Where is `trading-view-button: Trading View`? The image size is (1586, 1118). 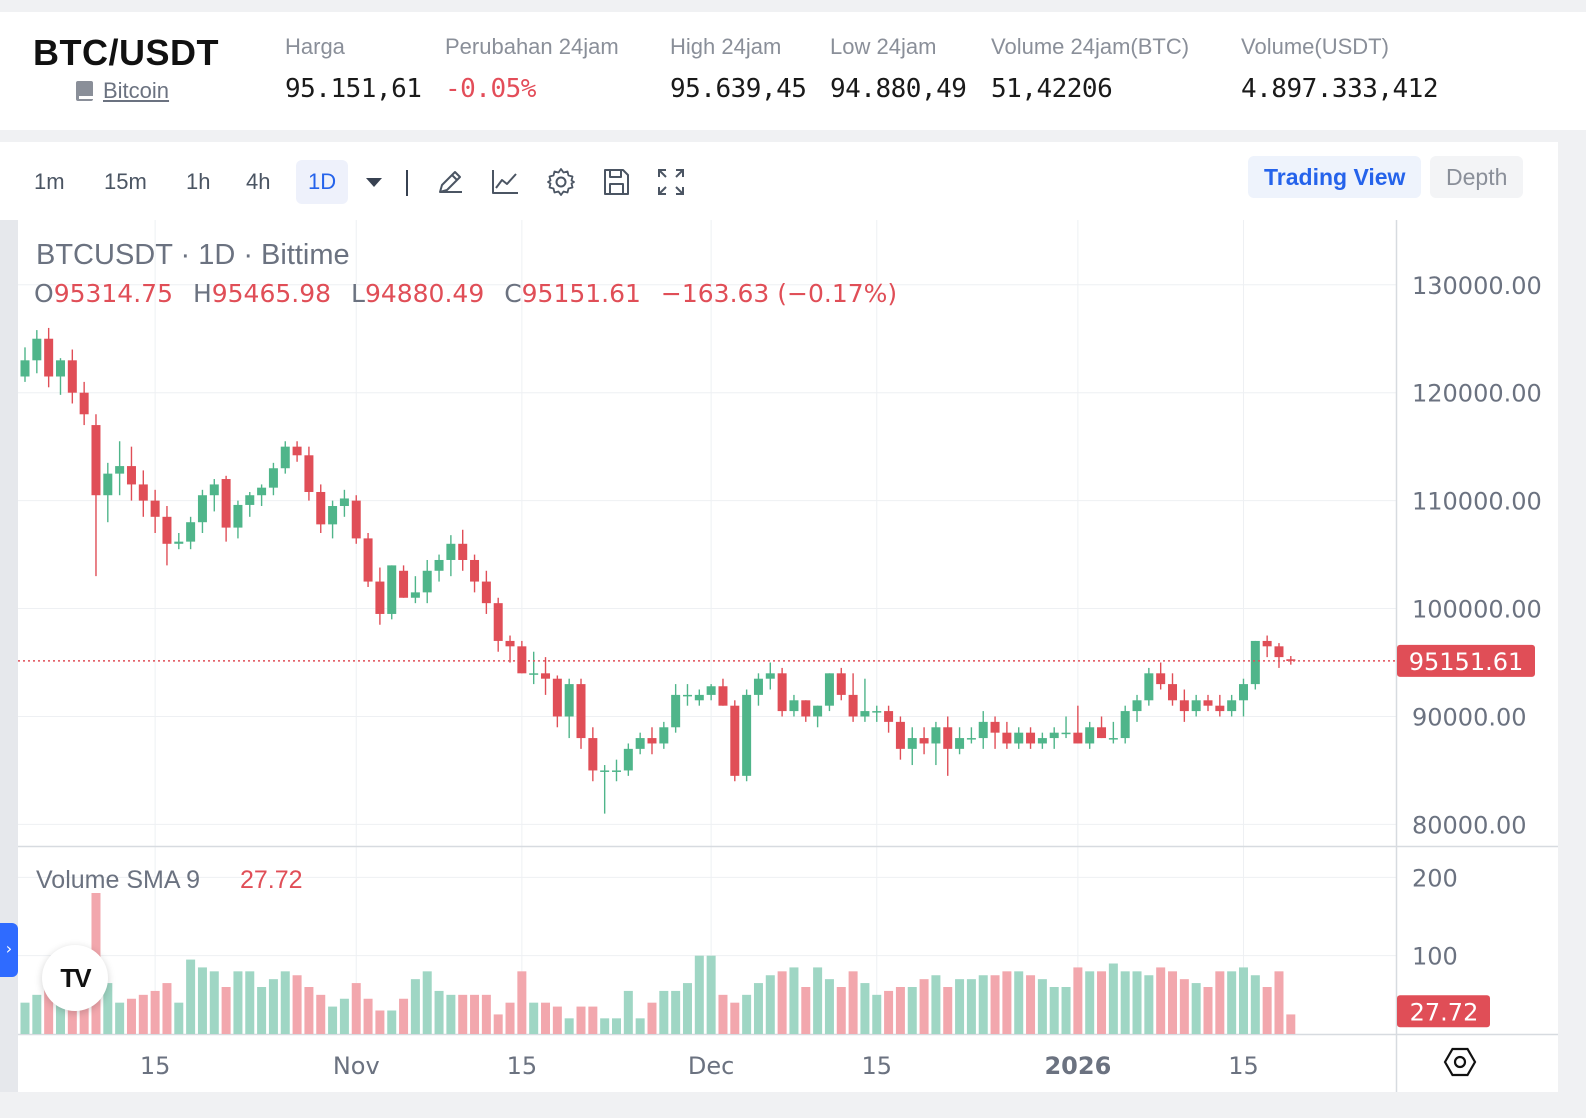
trading-view-button: Trading View is located at coordinates (1335, 177).